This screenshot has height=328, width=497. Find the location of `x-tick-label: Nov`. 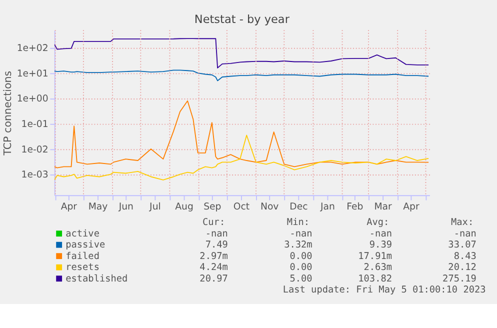

x-tick-label: Nov is located at coordinates (270, 207).